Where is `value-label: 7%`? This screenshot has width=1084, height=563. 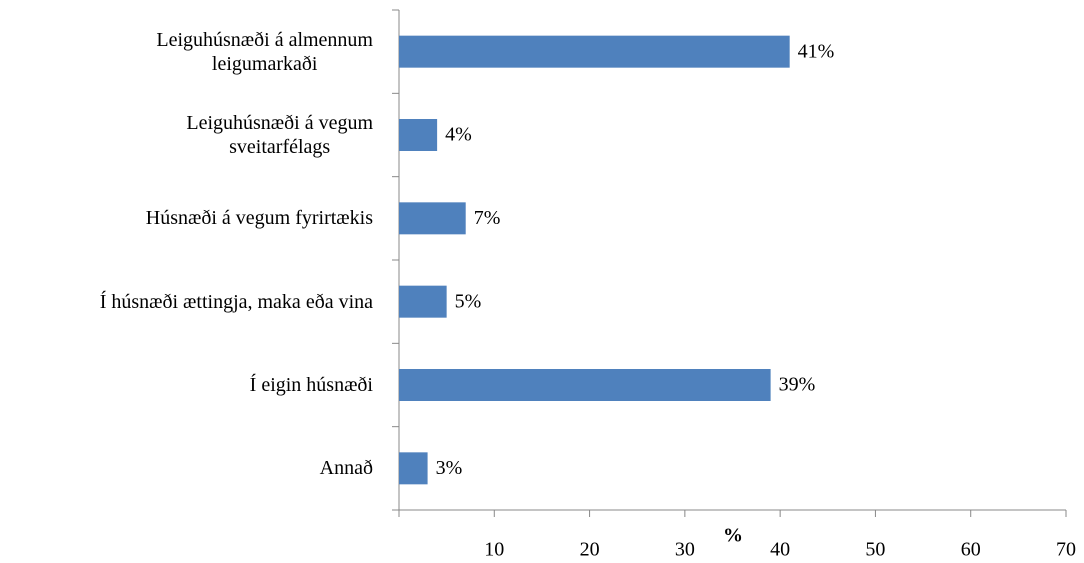
value-label: 7% is located at coordinates (487, 218).